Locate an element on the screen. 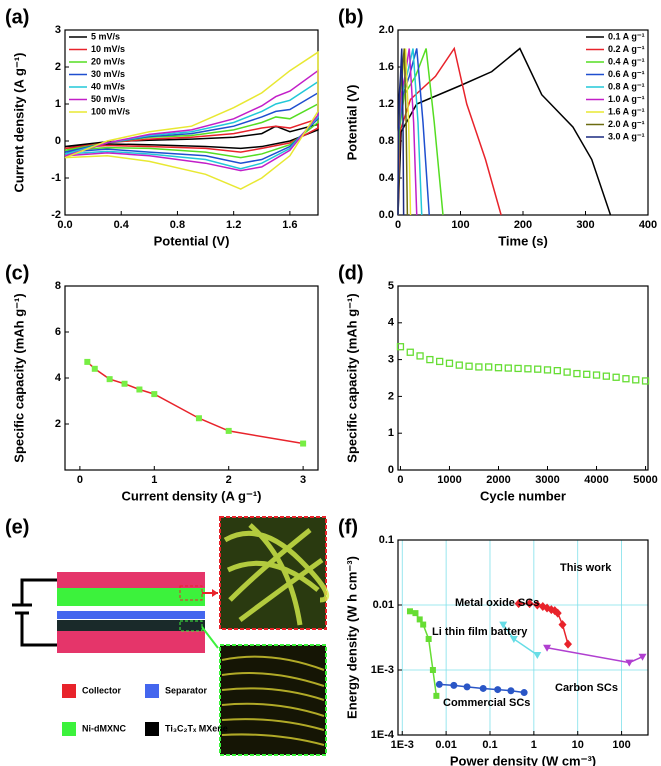  x-tick-label: 200 is located at coordinates (523, 225).